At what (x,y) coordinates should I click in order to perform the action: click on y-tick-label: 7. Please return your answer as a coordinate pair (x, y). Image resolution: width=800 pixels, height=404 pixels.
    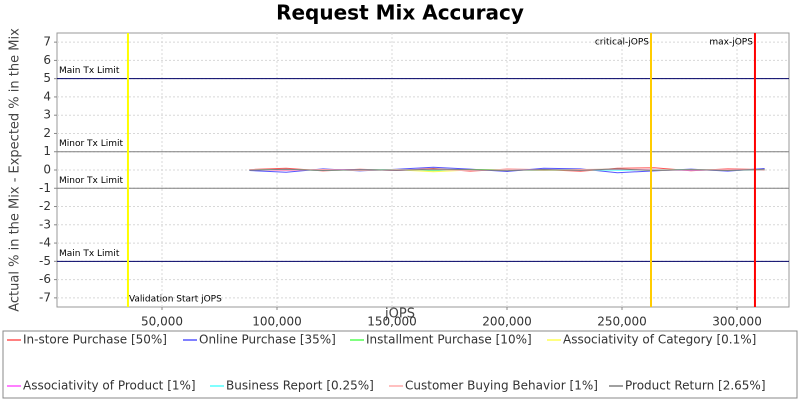
    Looking at the image, I should click on (47, 42).